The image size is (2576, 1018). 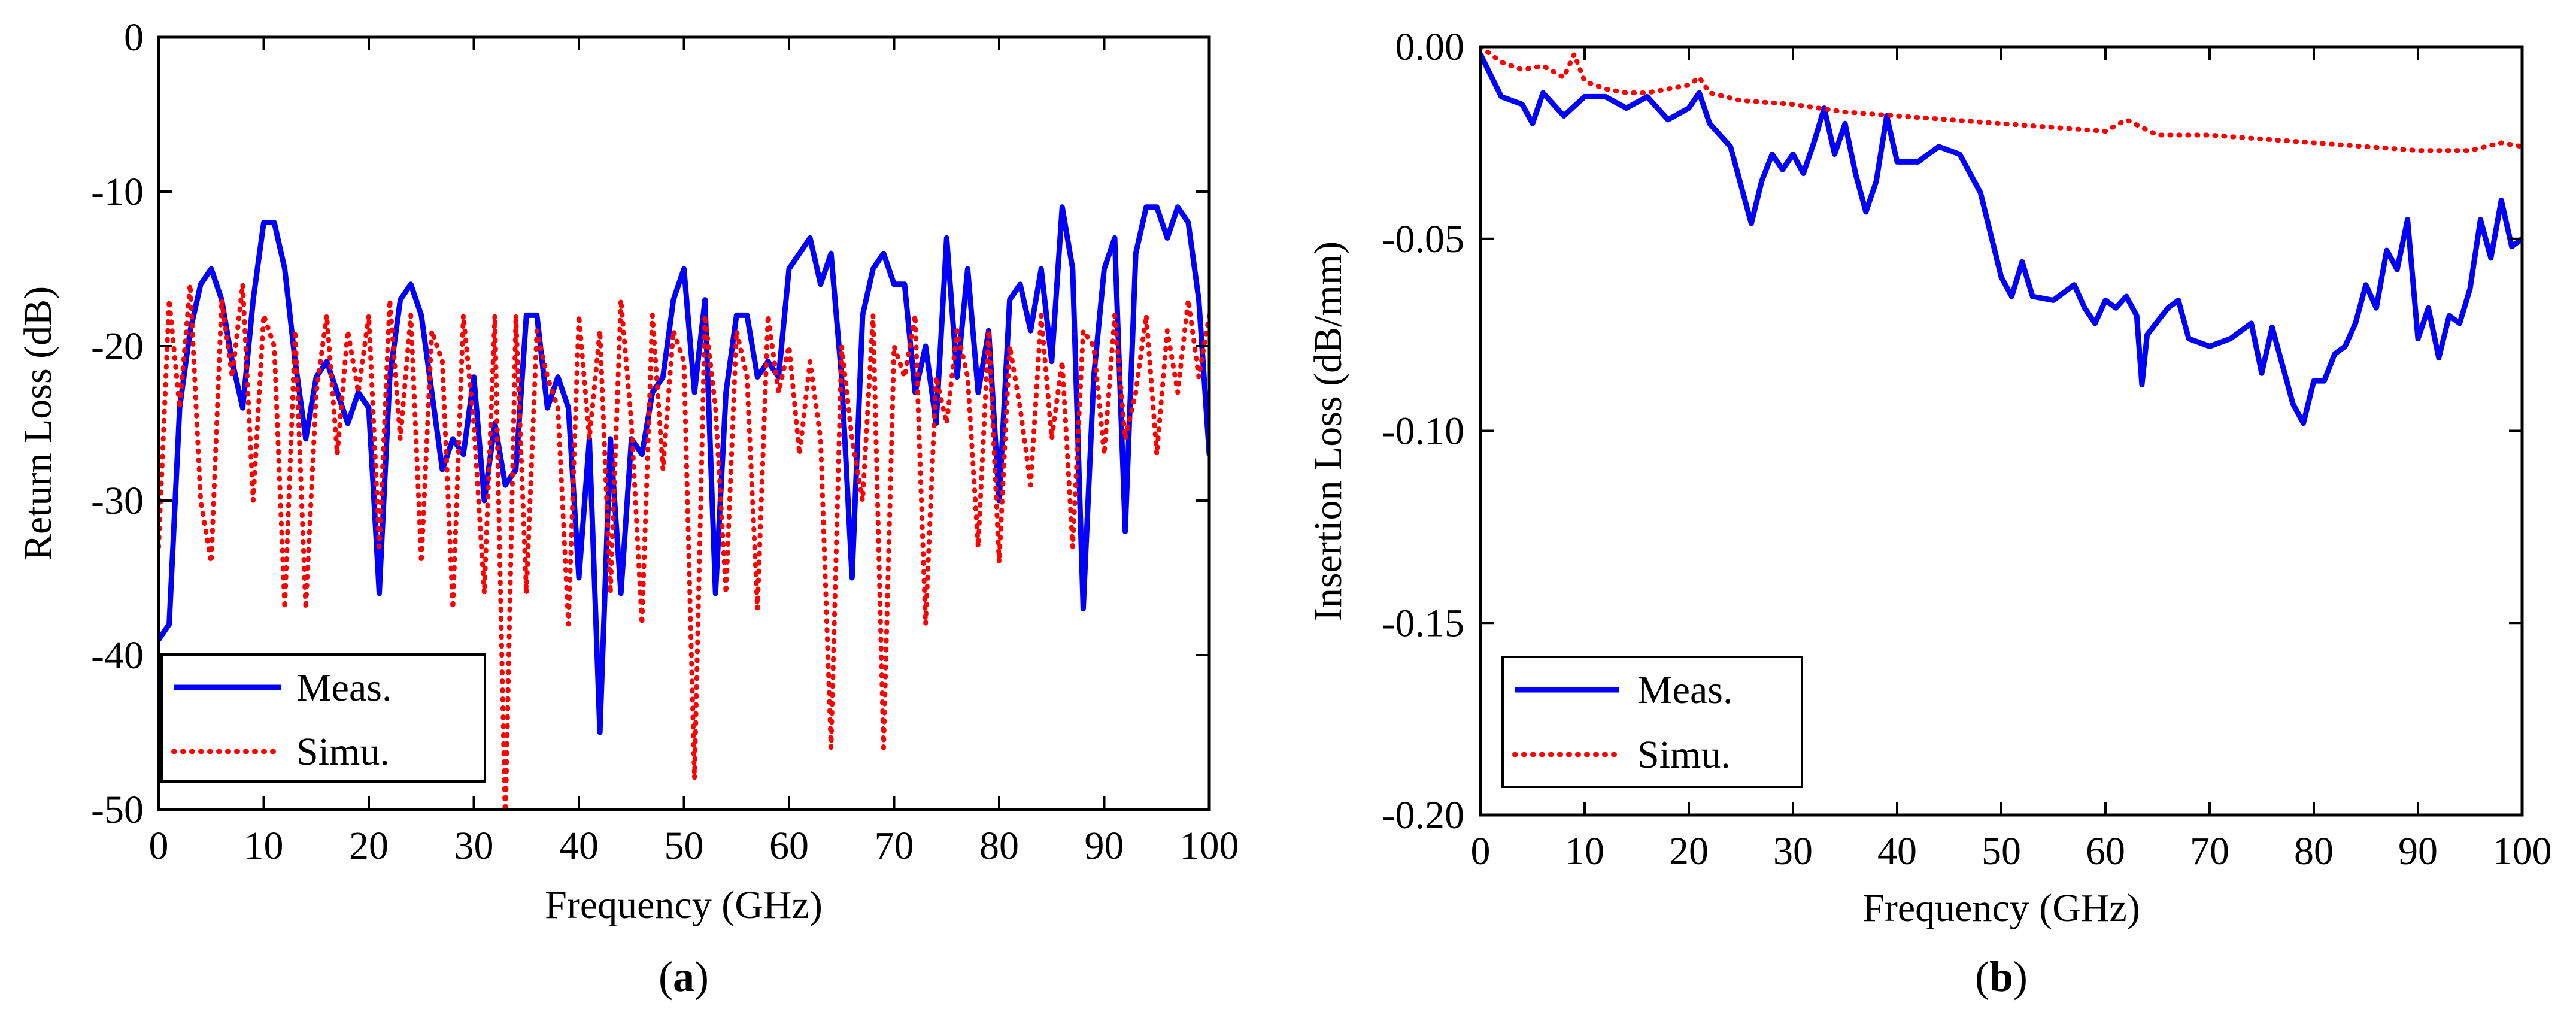 I want to click on panel-b-x-tick-label: 0, so click(x=1481, y=851).